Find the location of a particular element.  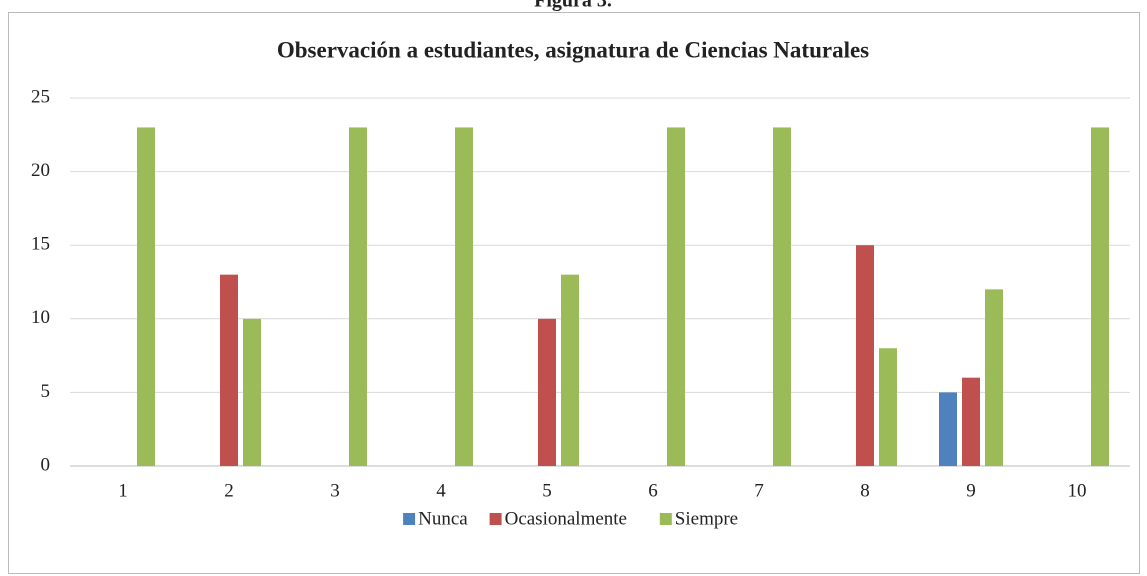

x-tick-label: 4 is located at coordinates (441, 490).